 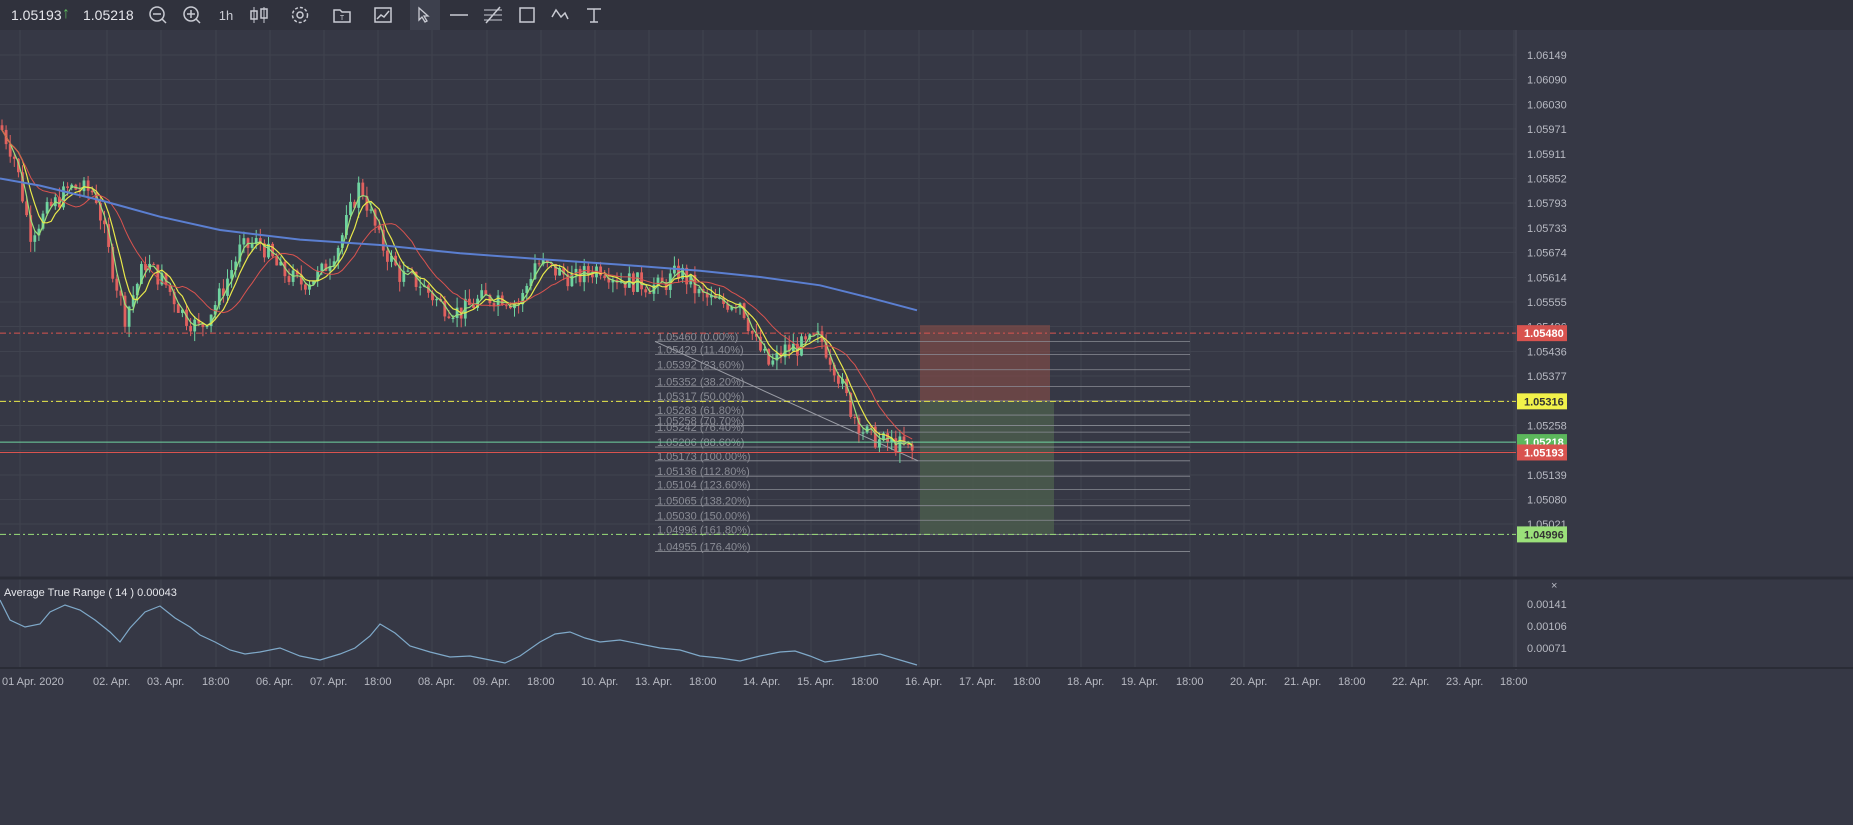 What do you see at coordinates (700, 350) in the screenshot?
I see `fib-level-label: 1.05429 (11.40%)` at bounding box center [700, 350].